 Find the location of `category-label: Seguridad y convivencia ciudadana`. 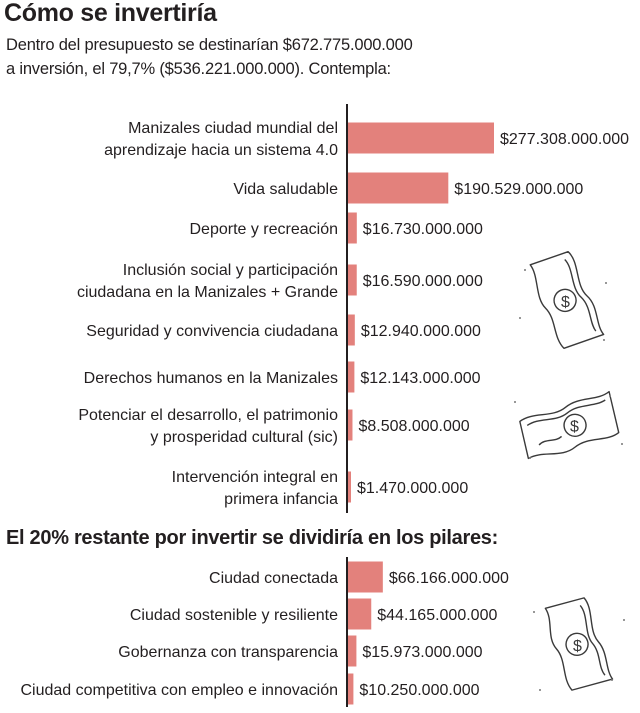

category-label: Seguridad y convivencia ciudadana is located at coordinates (212, 331).